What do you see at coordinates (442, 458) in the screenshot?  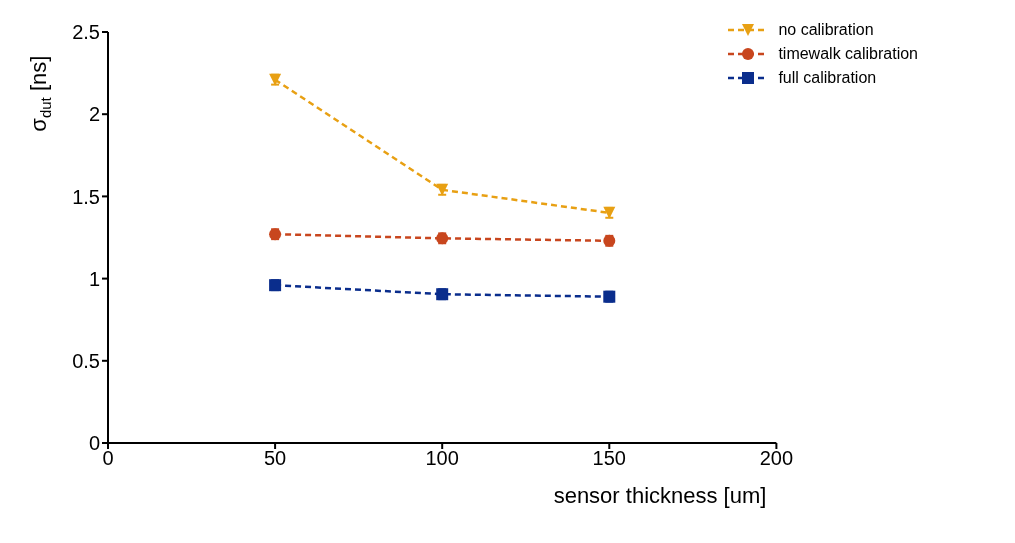 I see `x-tick-label: 100` at bounding box center [442, 458].